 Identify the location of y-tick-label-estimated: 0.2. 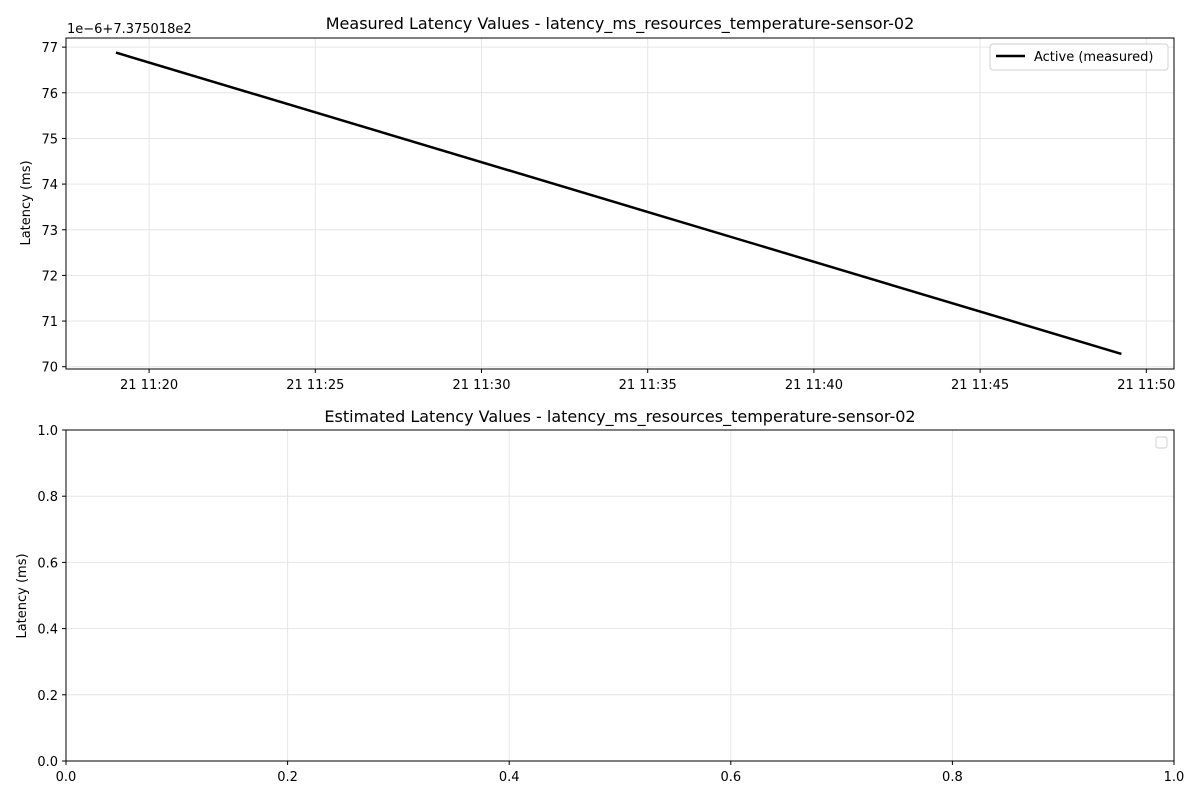
(47, 696).